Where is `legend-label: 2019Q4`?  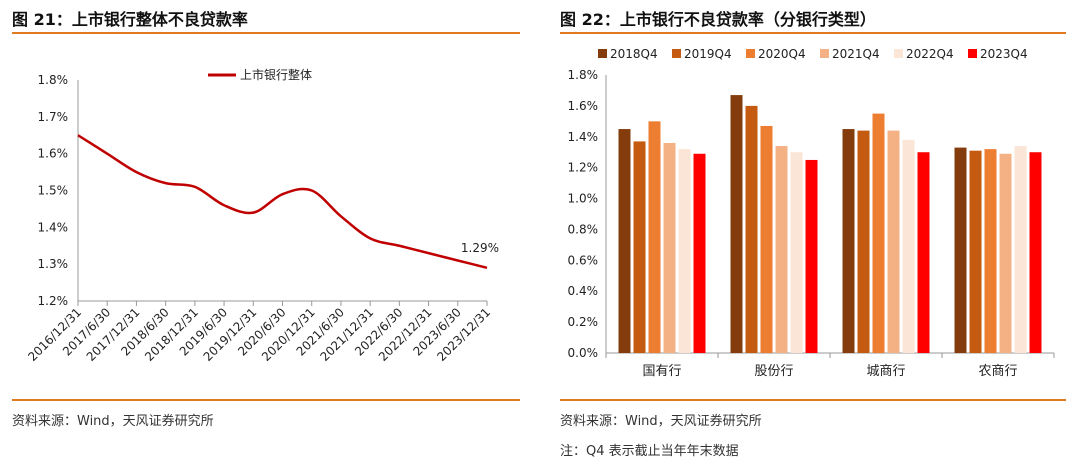 legend-label: 2019Q4 is located at coordinates (708, 54).